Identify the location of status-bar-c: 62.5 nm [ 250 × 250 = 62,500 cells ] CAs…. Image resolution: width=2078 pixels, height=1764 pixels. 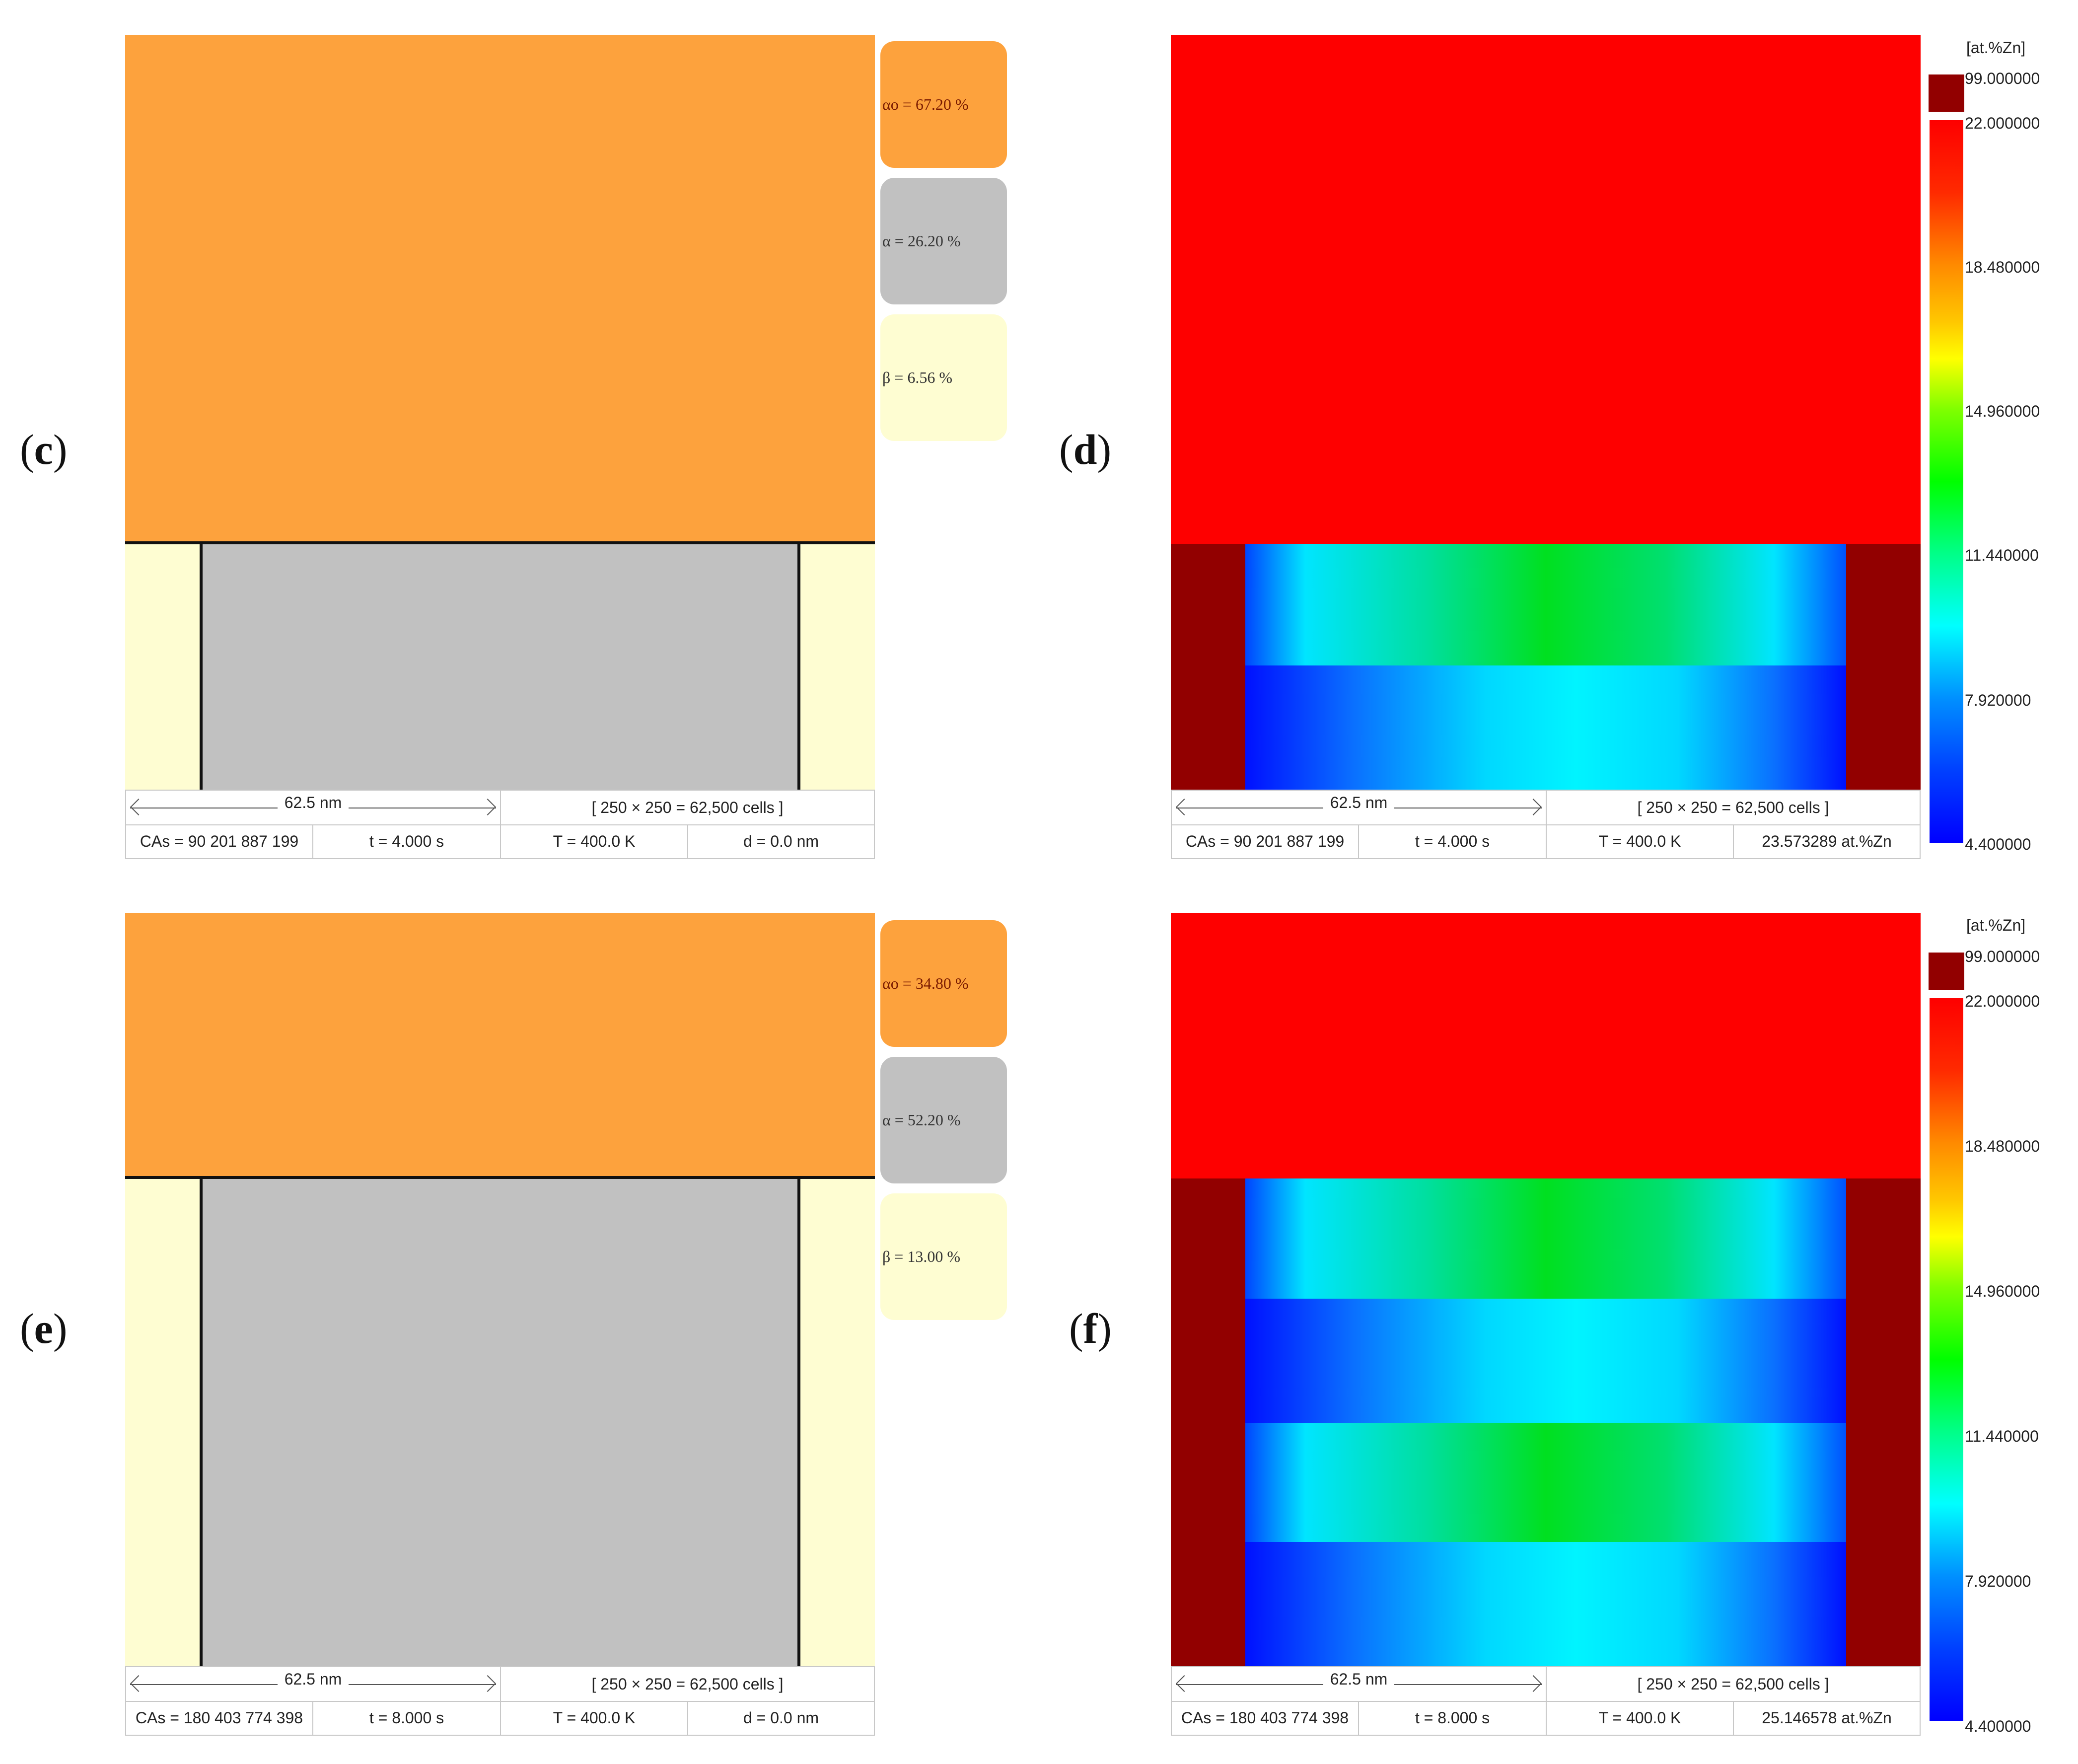
(500, 824).